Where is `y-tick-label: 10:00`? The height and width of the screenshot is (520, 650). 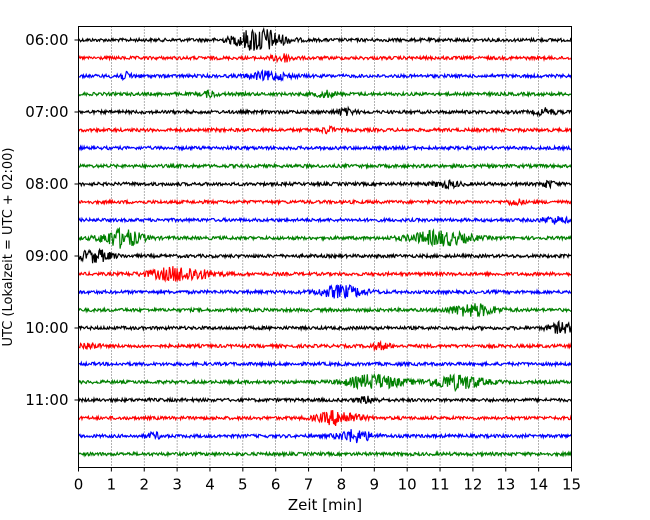 y-tick-label: 10:00 is located at coordinates (46, 328).